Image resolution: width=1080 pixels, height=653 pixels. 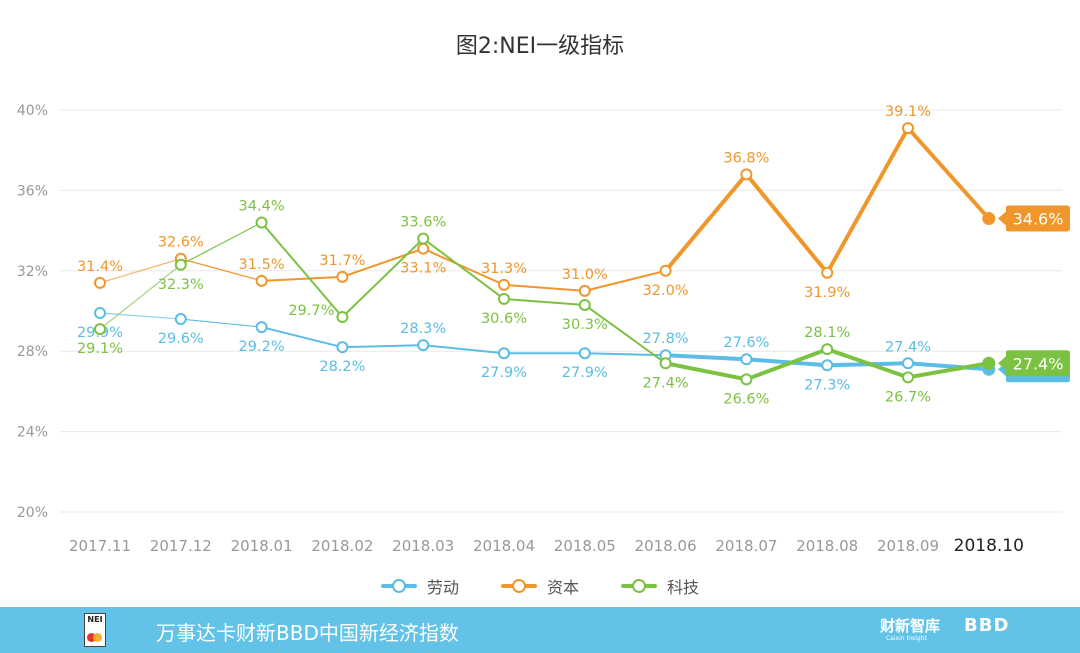 I want to click on footer-title: 万事达卡财新BBD中国新经济指数, so click(x=307, y=633).